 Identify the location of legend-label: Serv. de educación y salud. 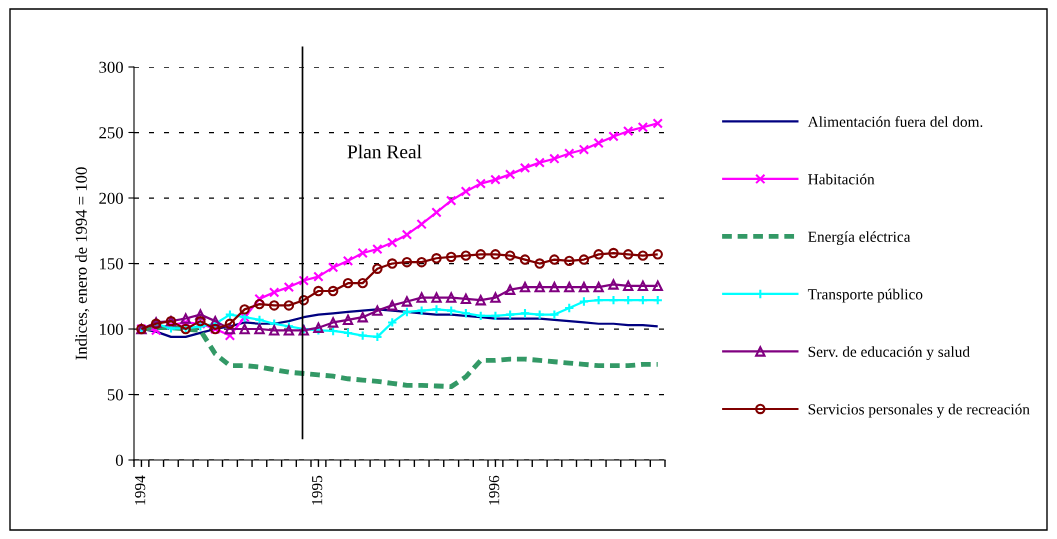
(889, 353).